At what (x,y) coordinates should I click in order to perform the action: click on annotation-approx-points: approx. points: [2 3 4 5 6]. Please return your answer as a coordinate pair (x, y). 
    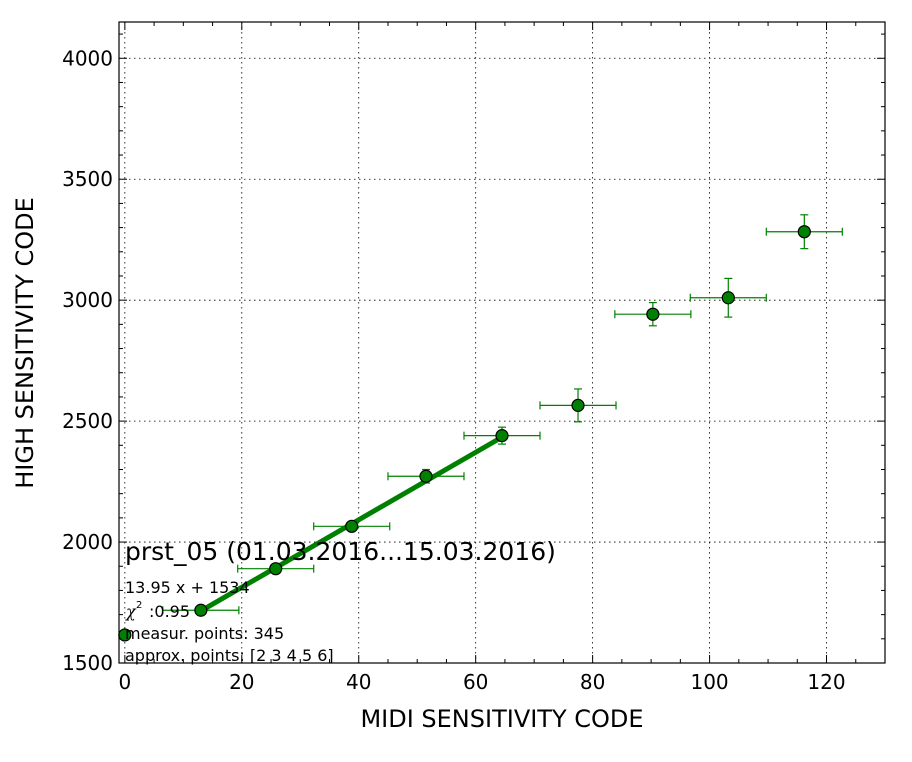
    Looking at the image, I should click on (229, 655).